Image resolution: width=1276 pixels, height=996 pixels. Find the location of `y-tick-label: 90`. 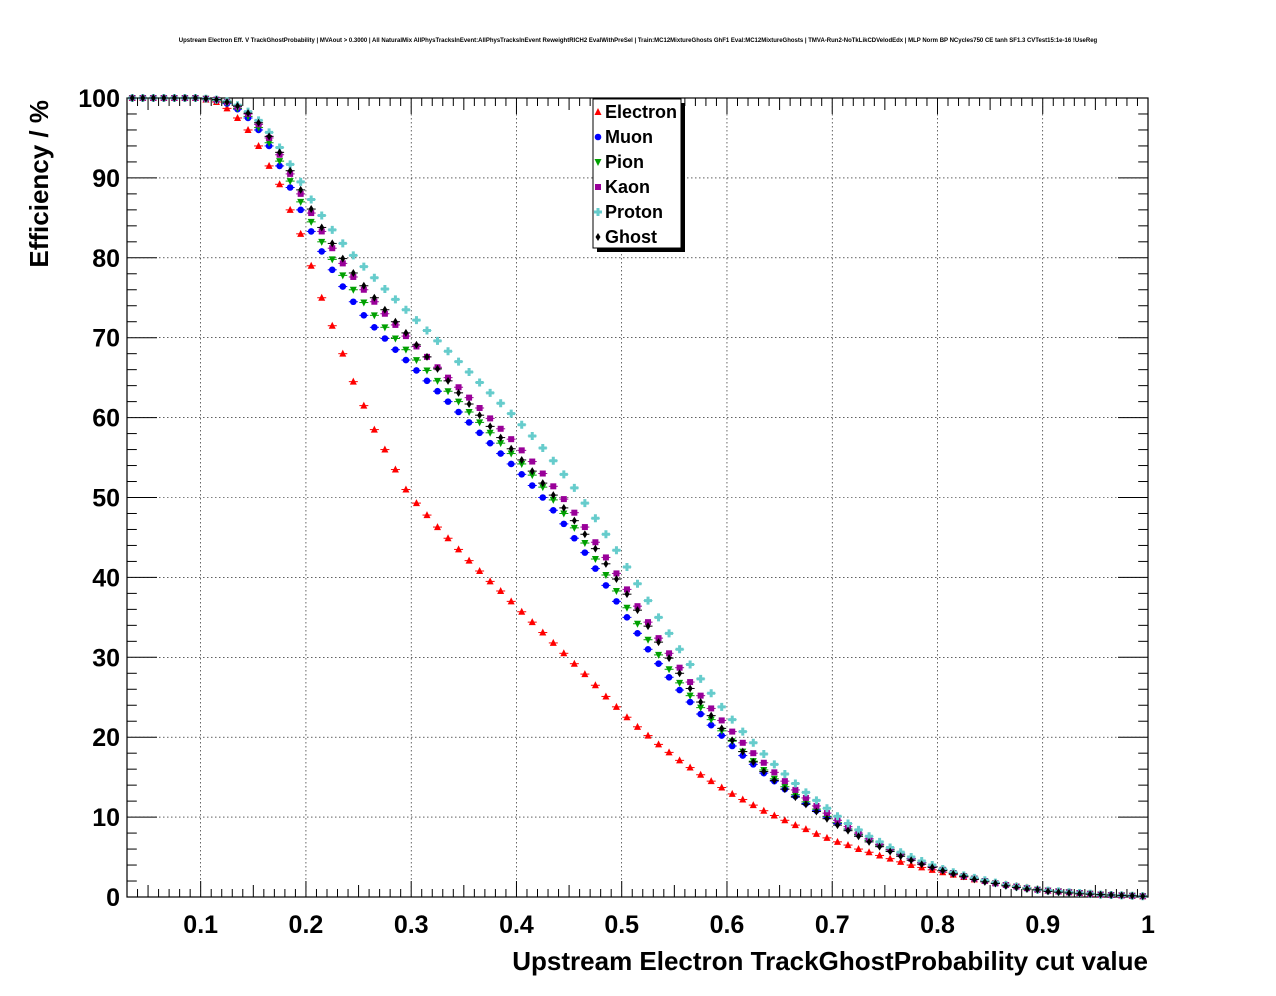

y-tick-label: 90 is located at coordinates (106, 179).